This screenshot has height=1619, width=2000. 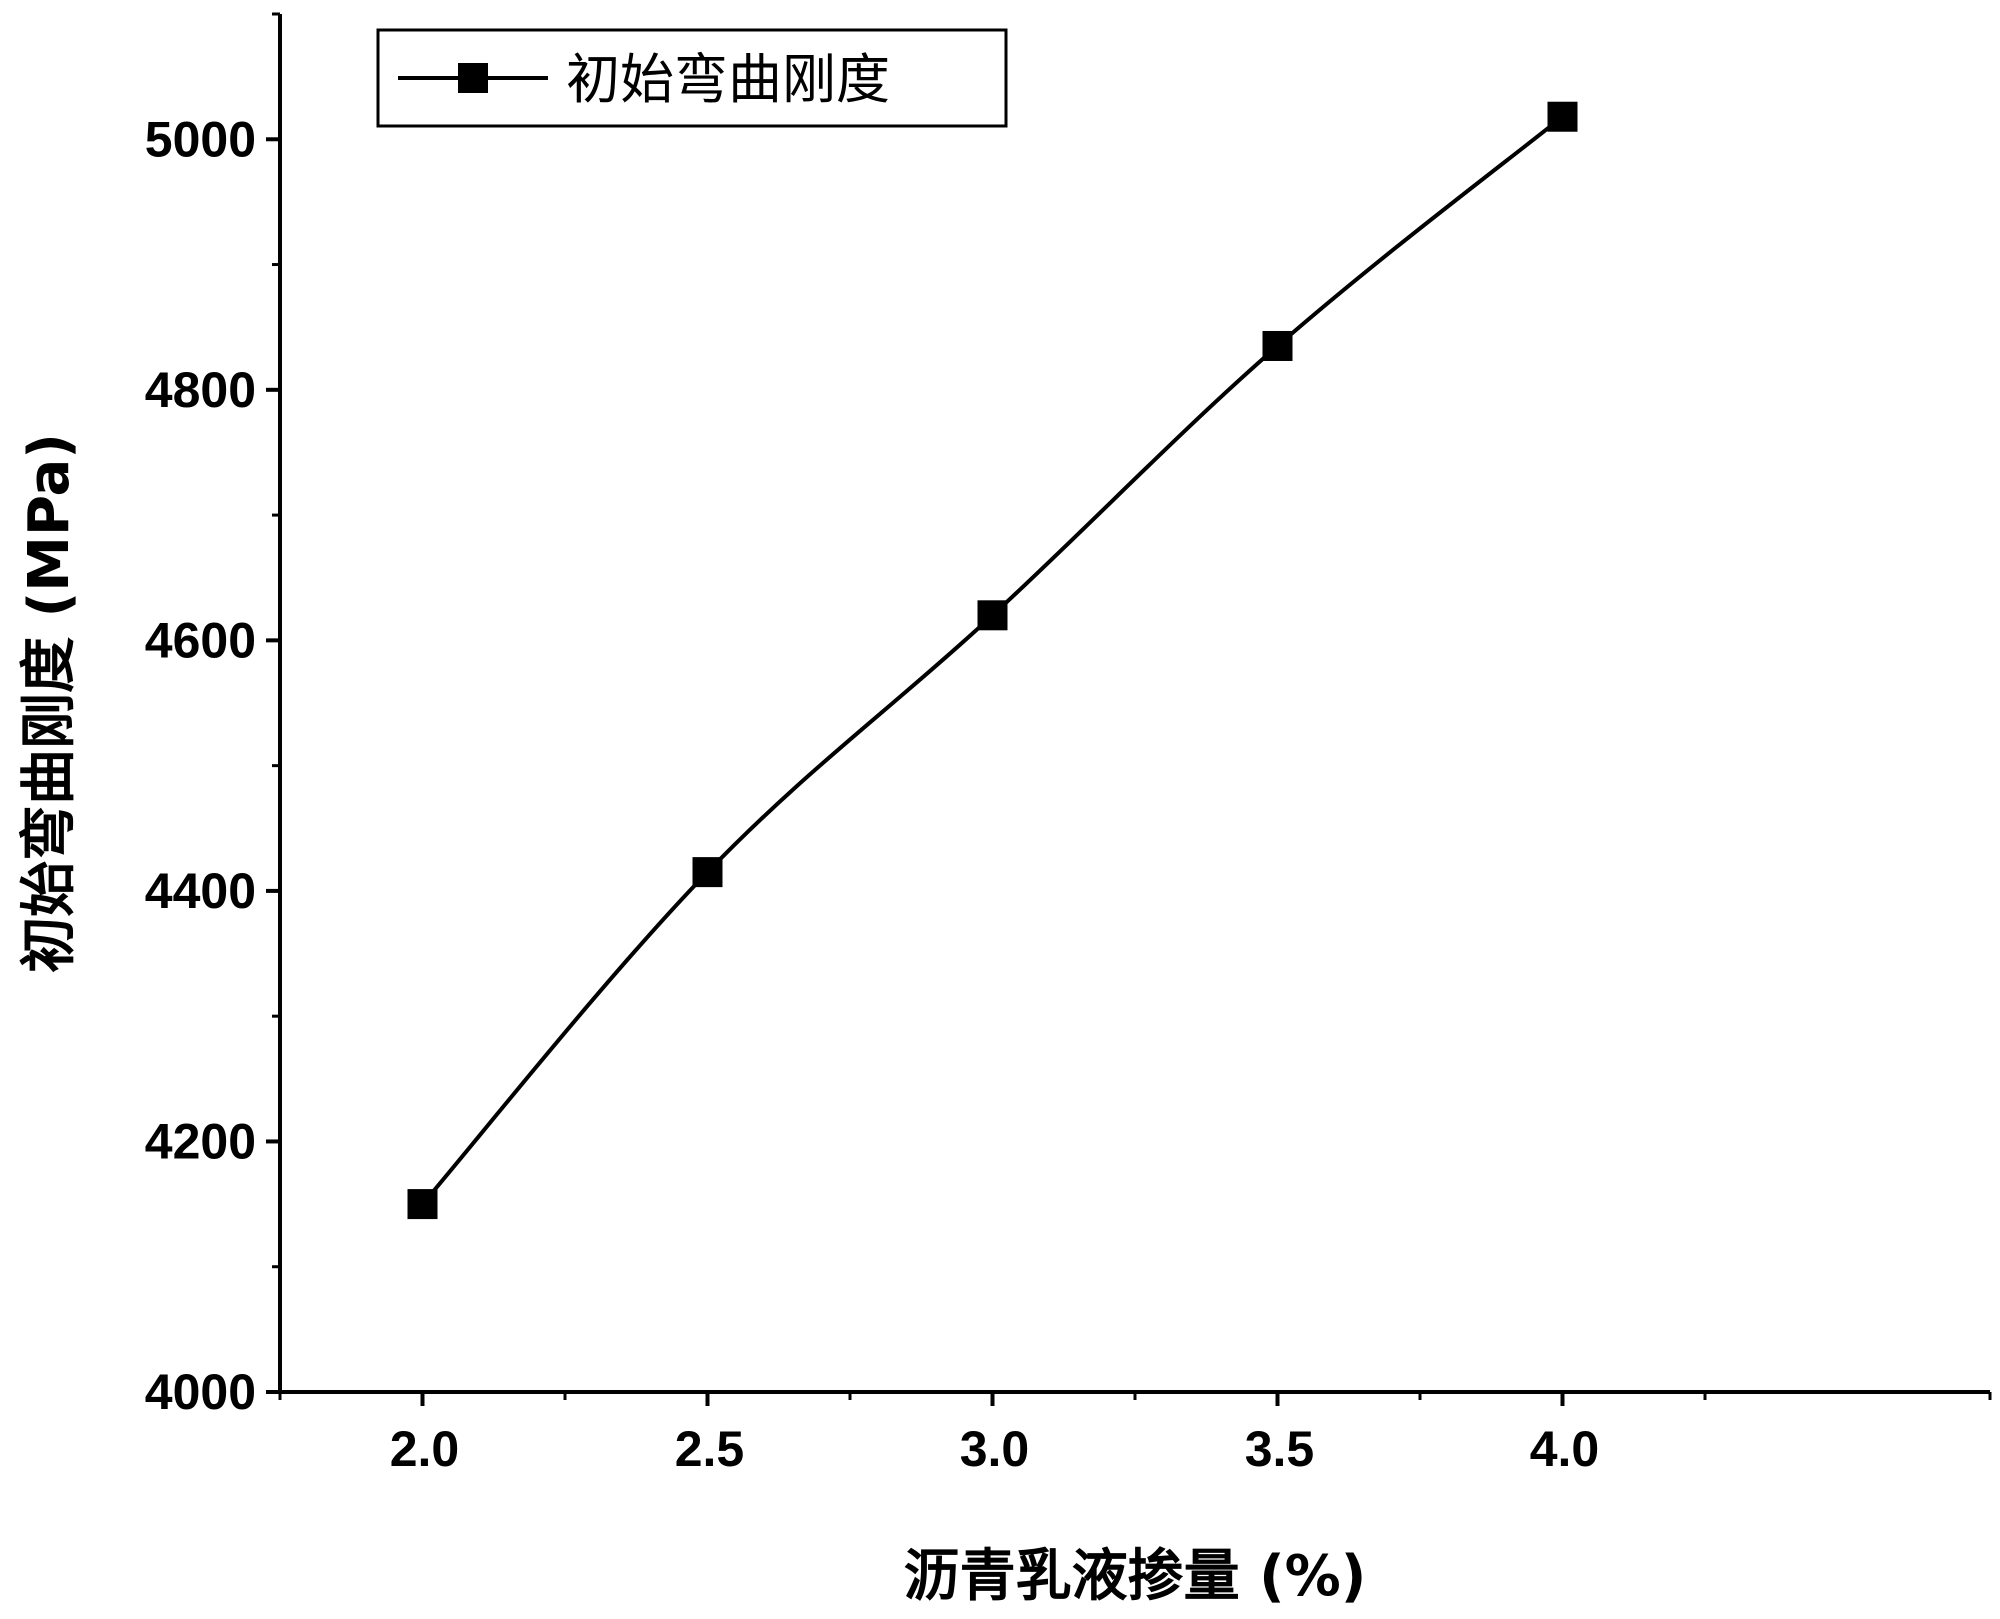 I want to click on x-ticks: 2.0 2.5 3.0 3.5 4.0, so click(x=1135, y=1434).